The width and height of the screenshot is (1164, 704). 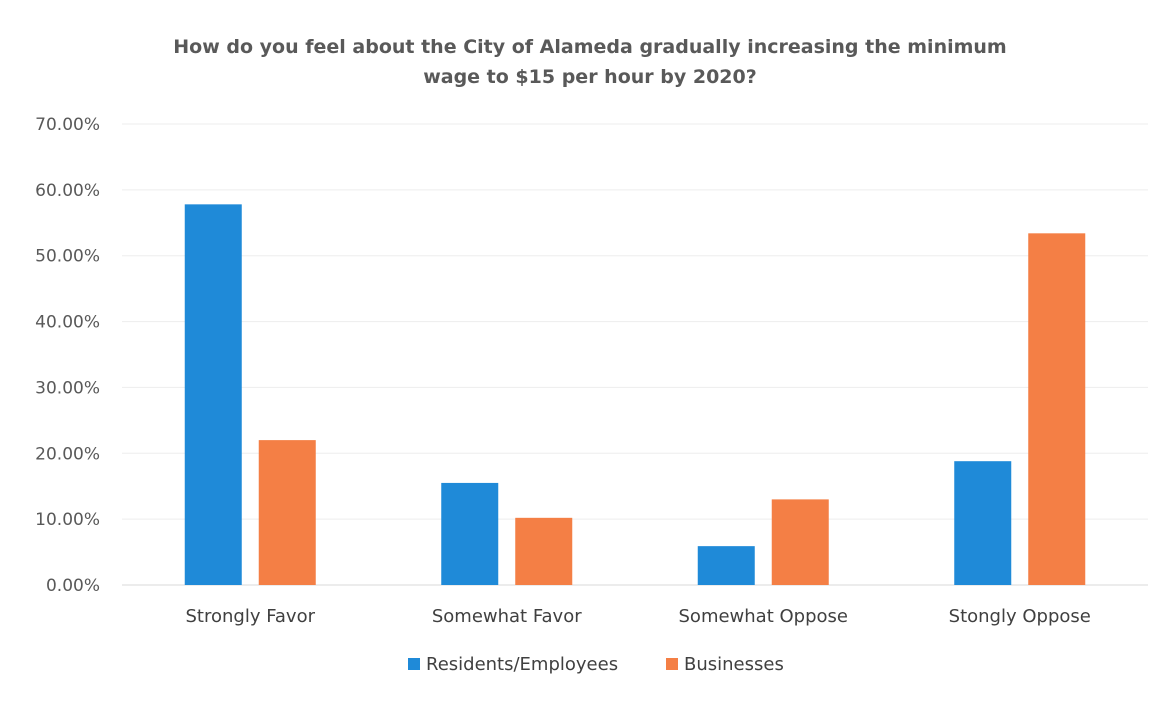 I want to click on x-tick-label: Strongly Favor, so click(x=250, y=616).